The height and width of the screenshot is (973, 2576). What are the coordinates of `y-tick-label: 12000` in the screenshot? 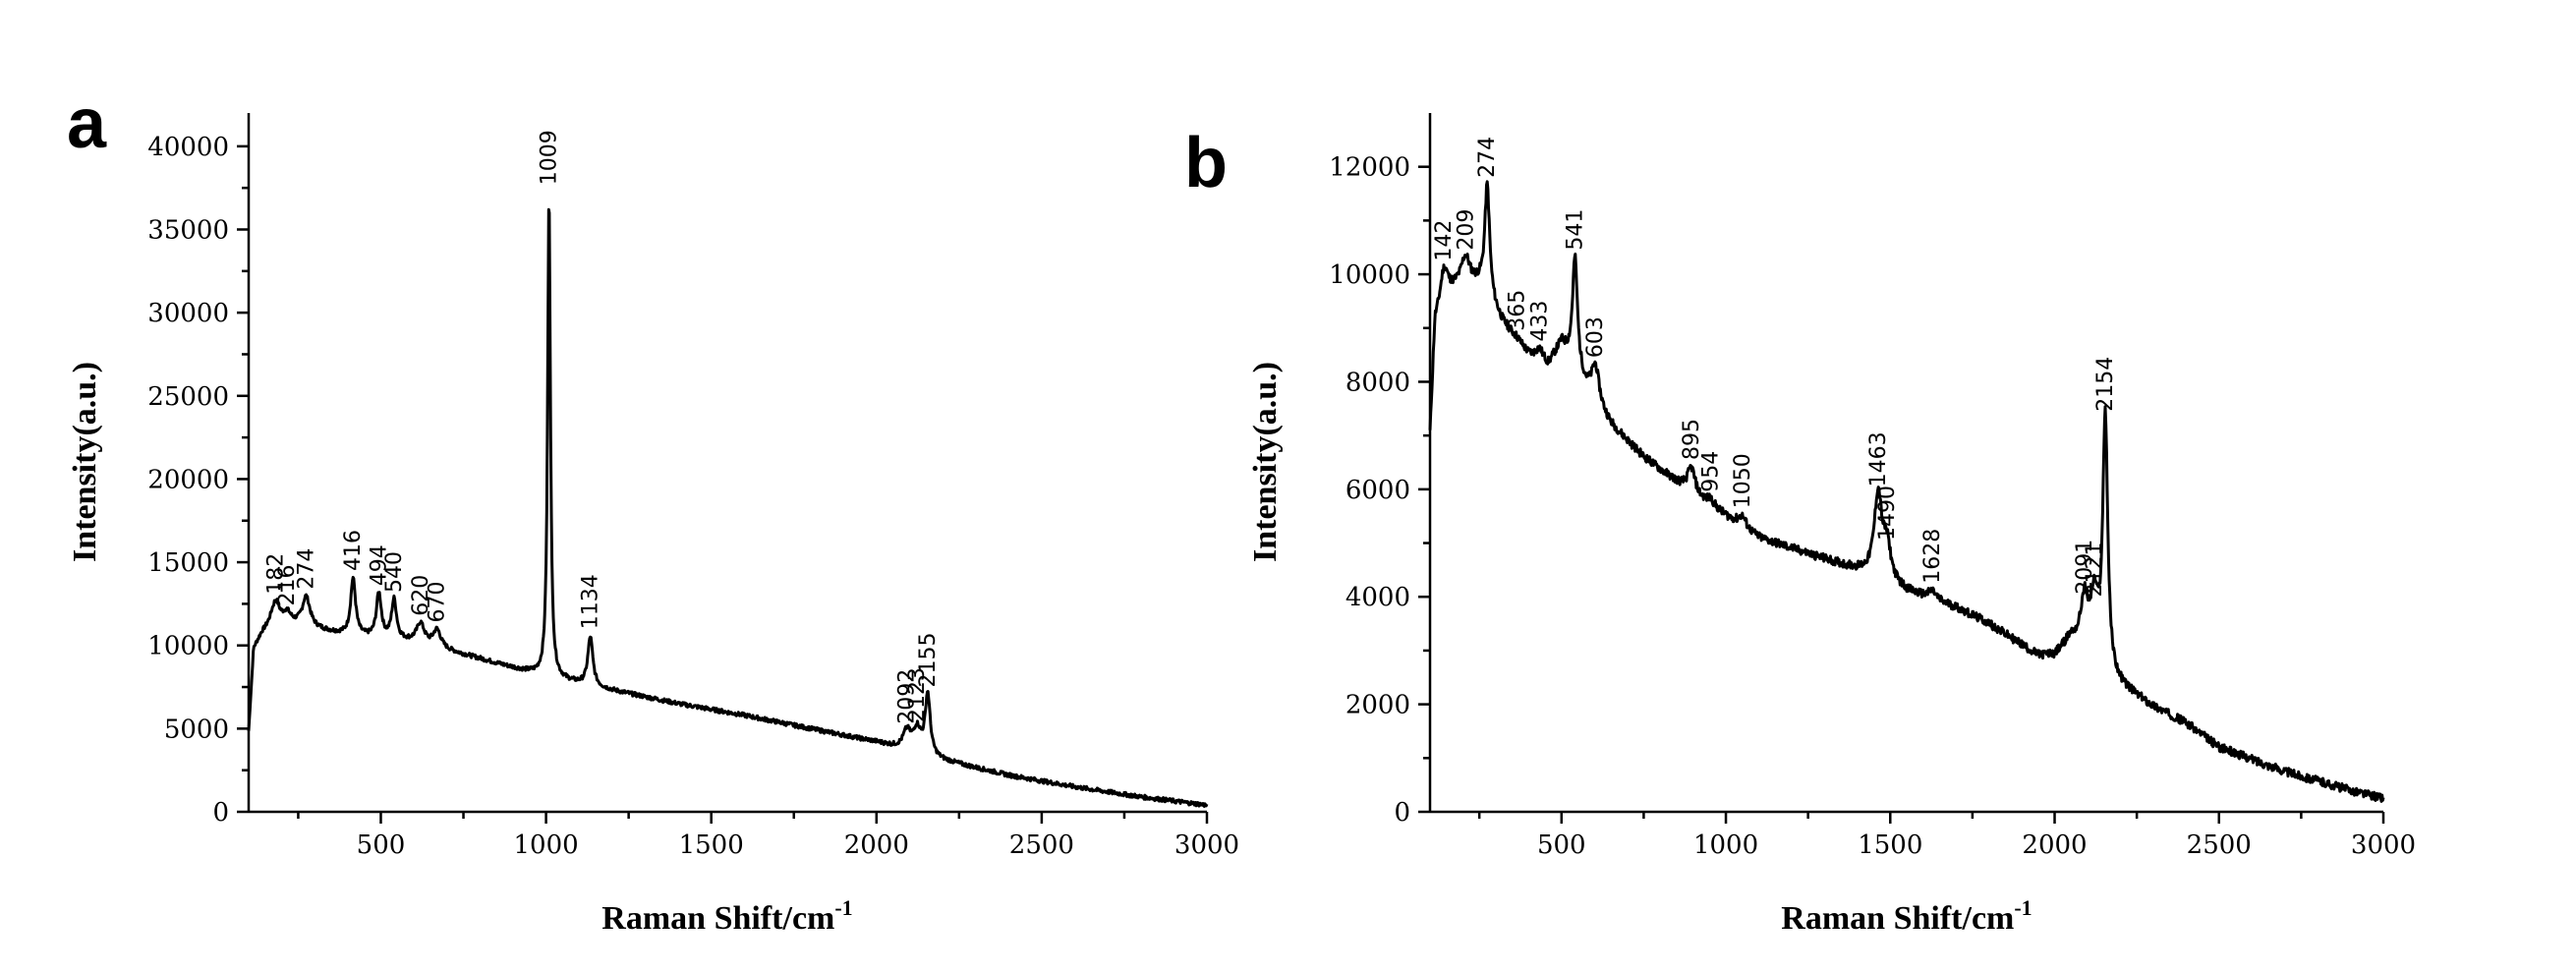 It's located at (1369, 168).